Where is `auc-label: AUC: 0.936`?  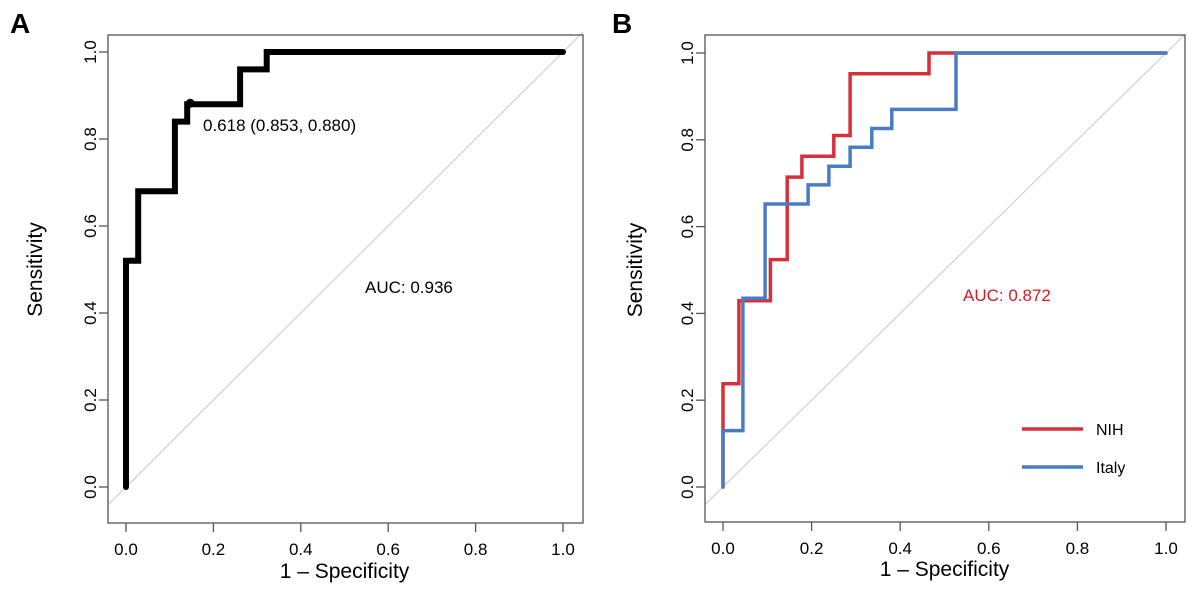 auc-label: AUC: 0.936 is located at coordinates (409, 287).